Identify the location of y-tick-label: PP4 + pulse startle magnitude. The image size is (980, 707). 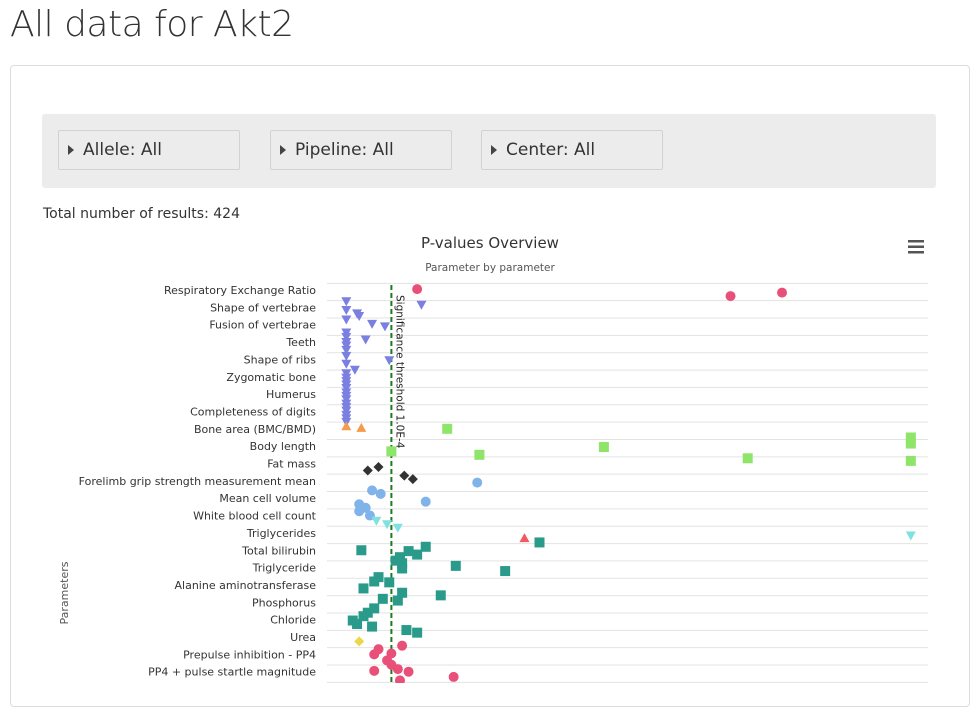
(232, 672).